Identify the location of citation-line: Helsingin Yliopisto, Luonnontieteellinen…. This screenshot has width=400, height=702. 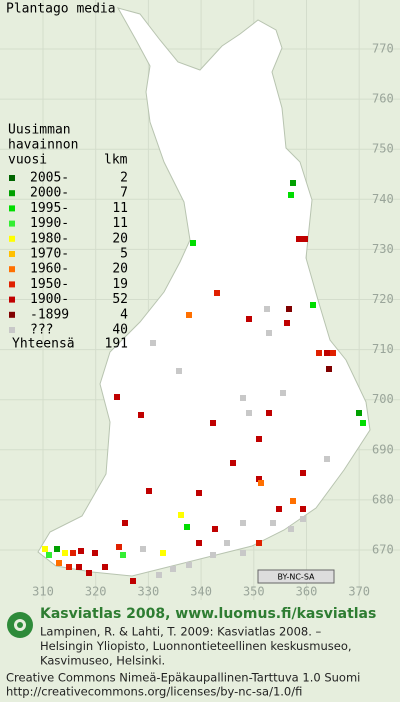
(196, 646).